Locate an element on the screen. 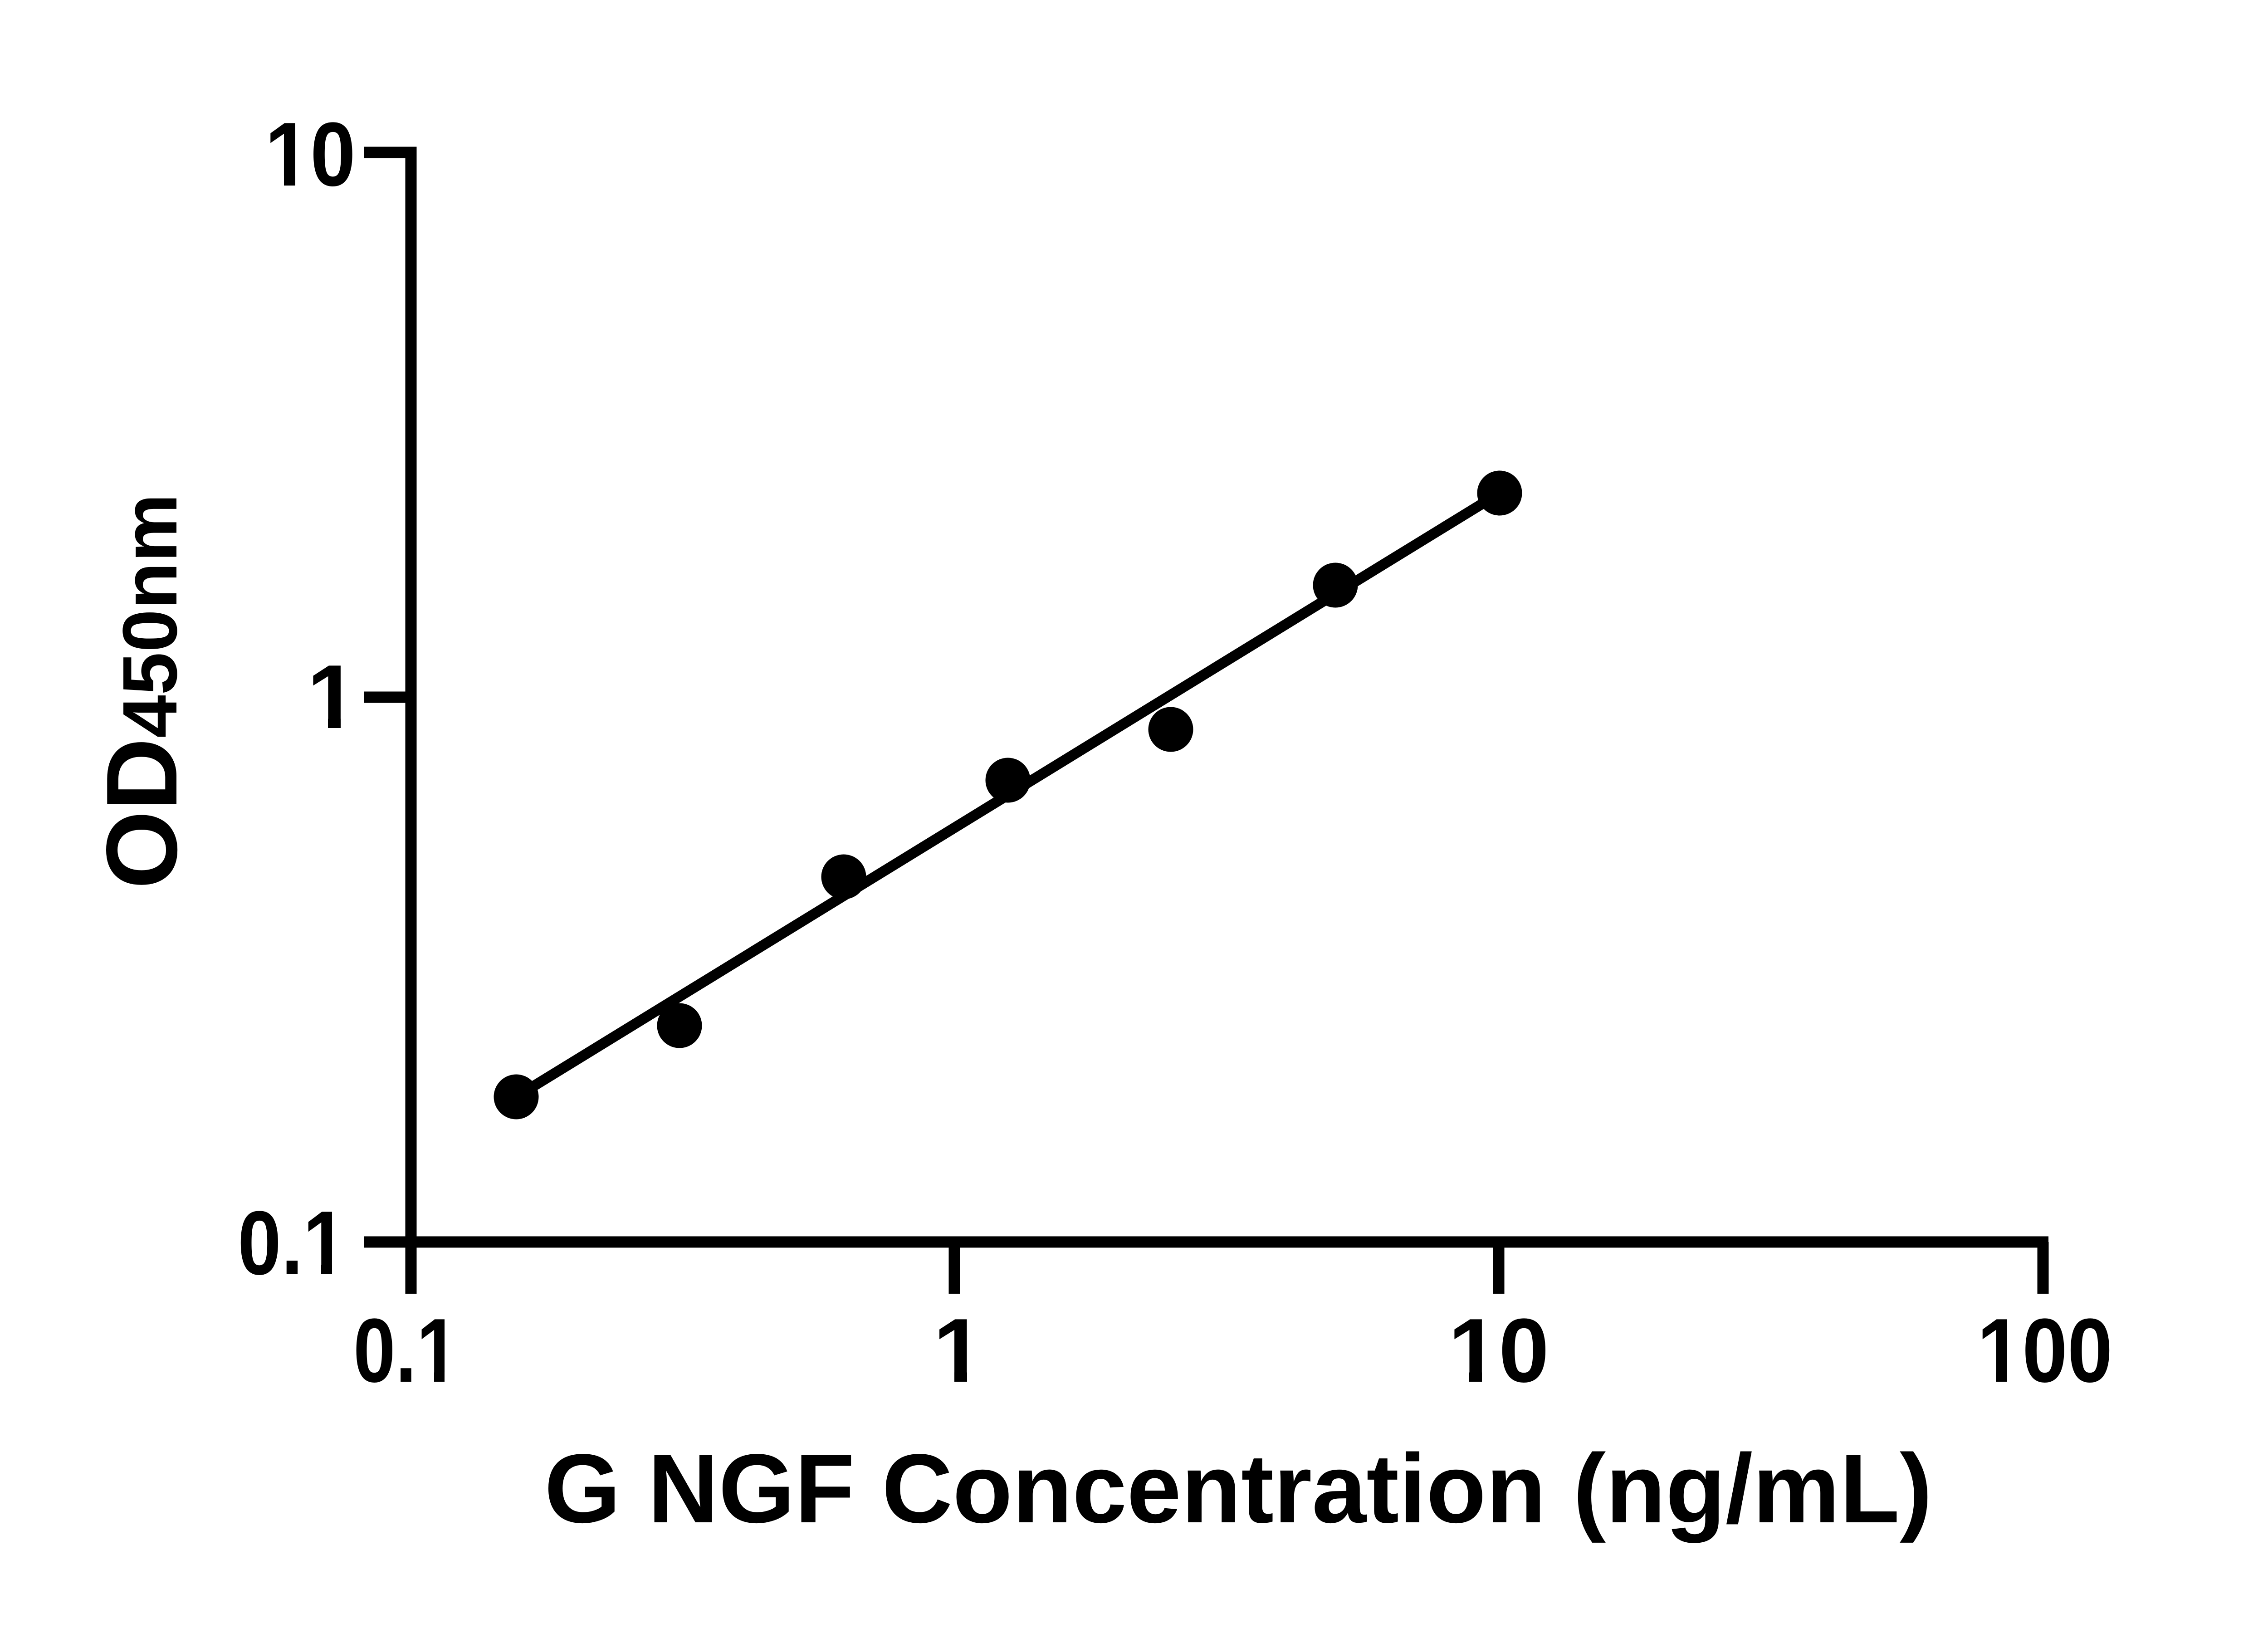  svg-text: OD450nm is located at coordinates (142, 691).